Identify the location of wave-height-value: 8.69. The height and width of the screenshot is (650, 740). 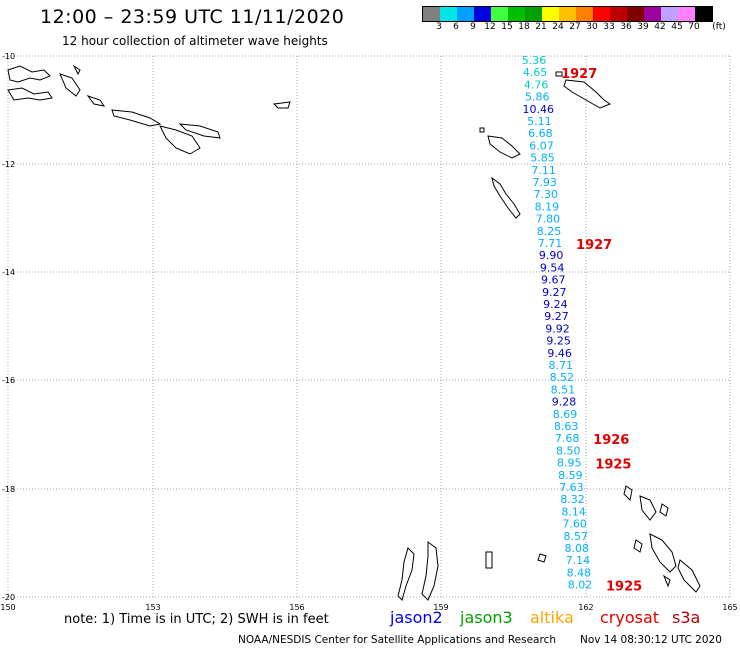
(565, 414).